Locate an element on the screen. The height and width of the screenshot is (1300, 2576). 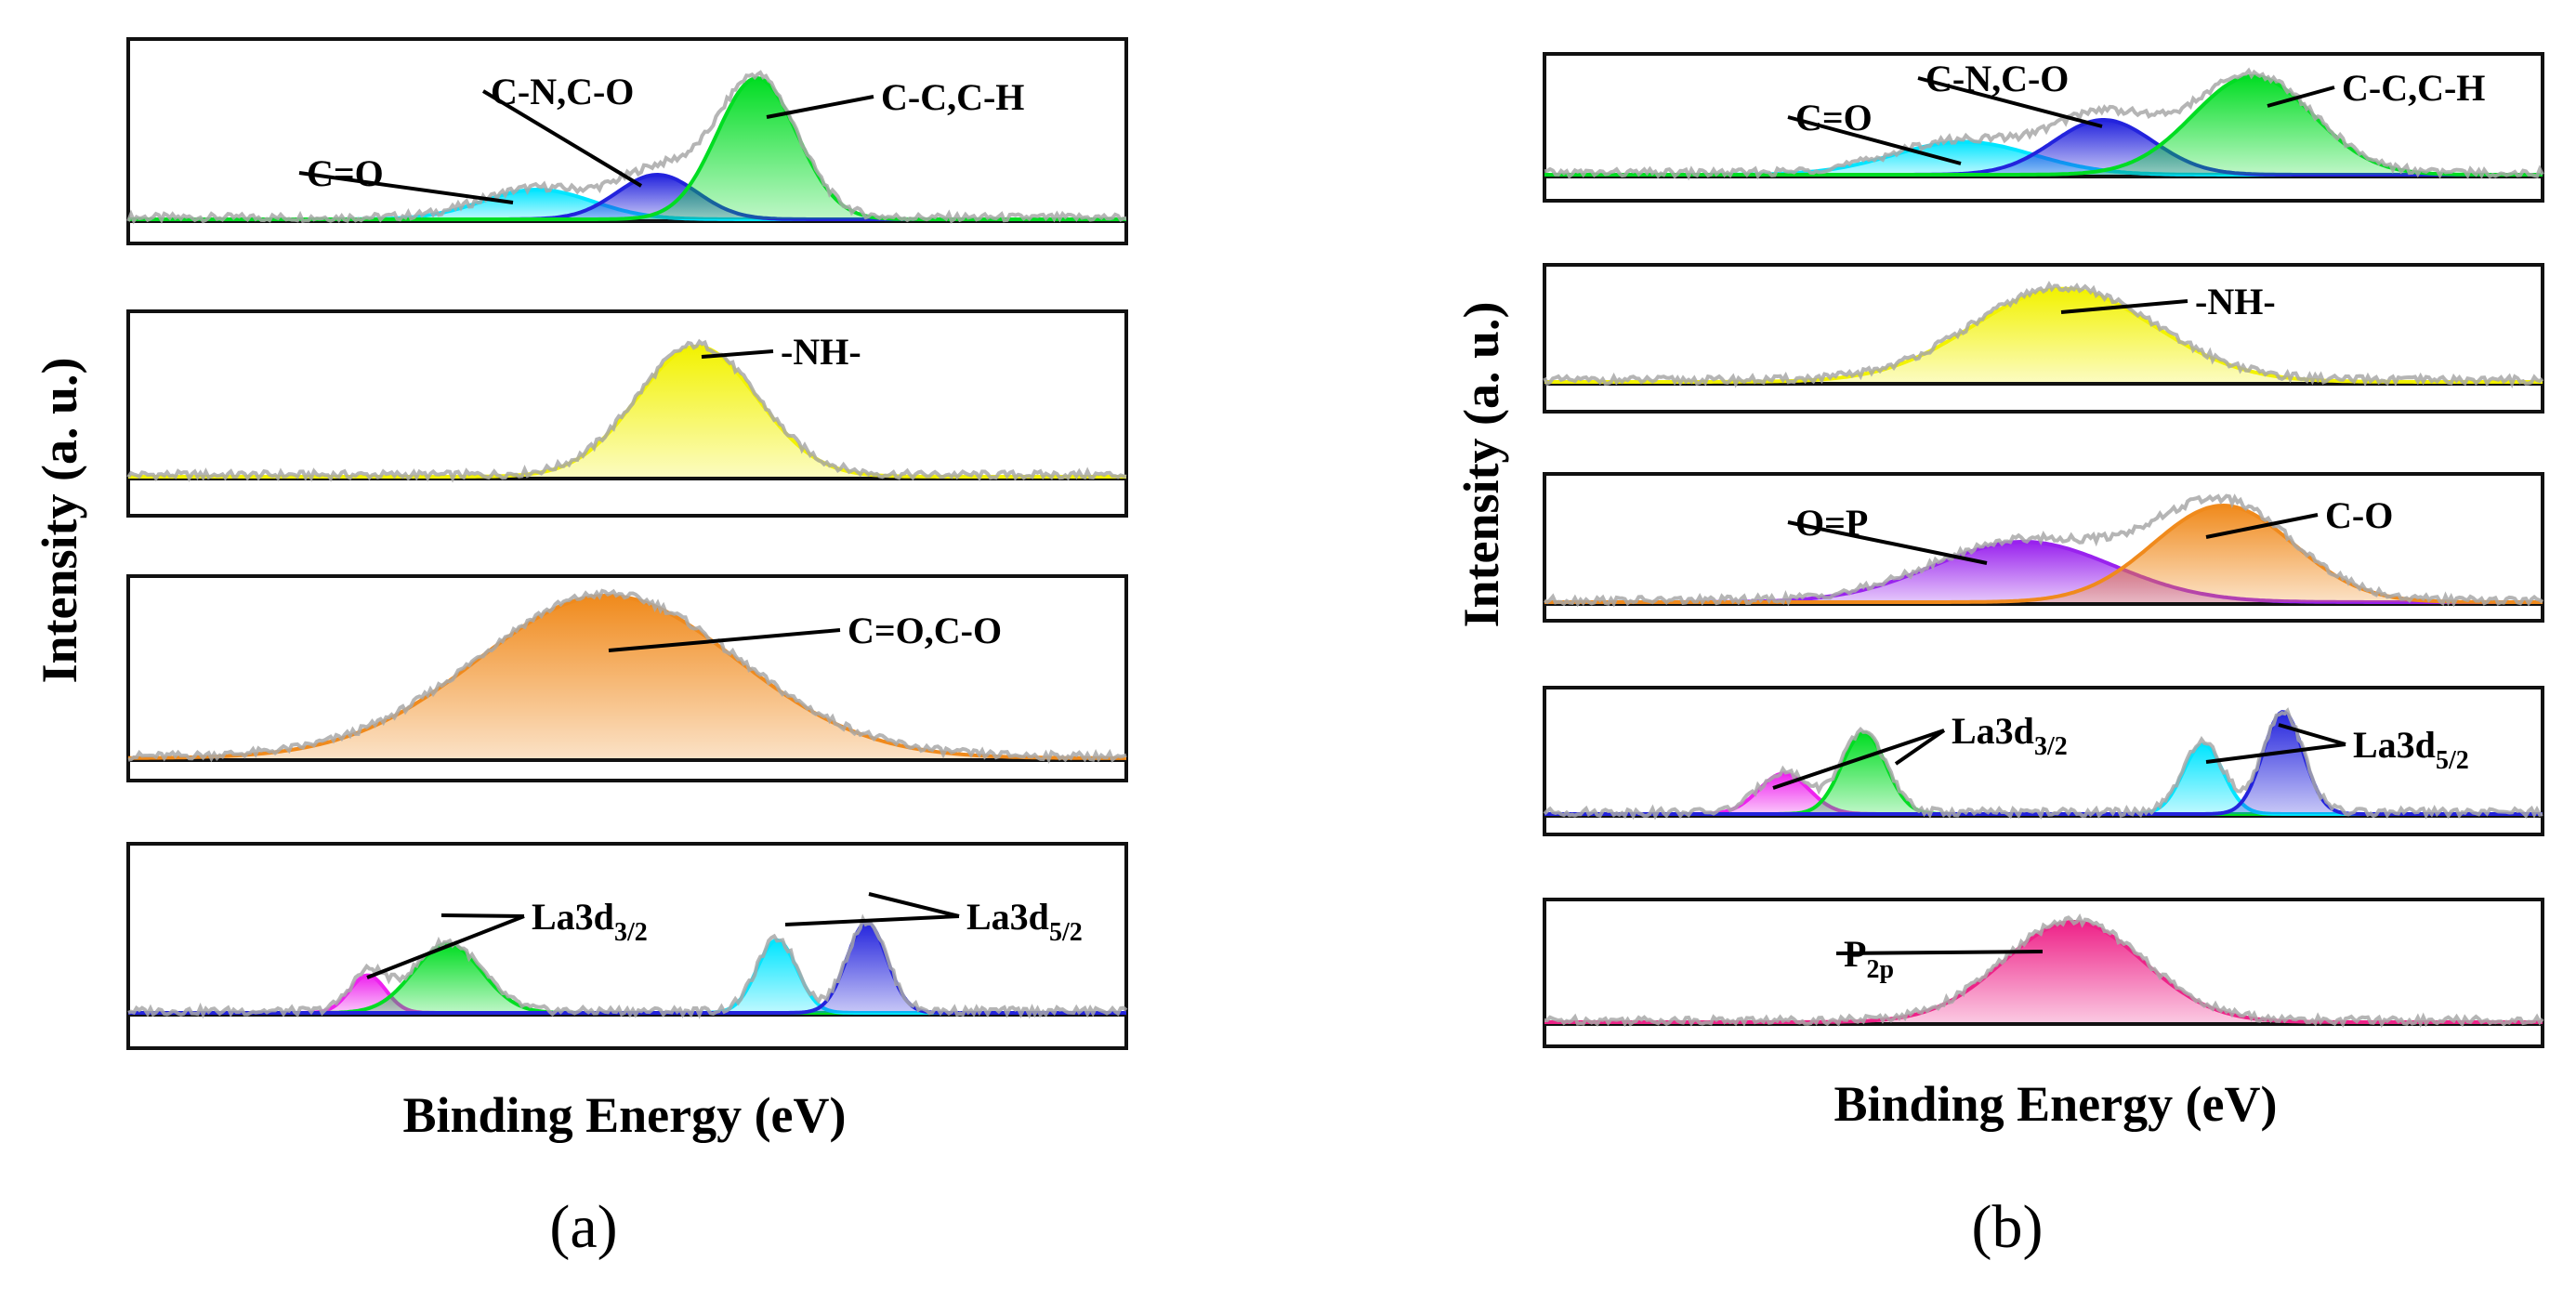
panel-b-xlabel: Binding Energy (eV) is located at coordinates (2055, 1104).